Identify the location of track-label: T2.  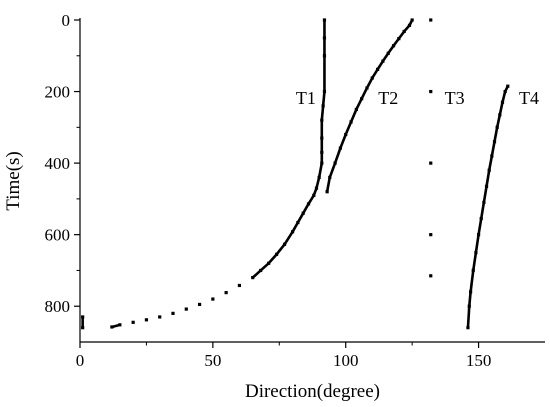
(388, 98).